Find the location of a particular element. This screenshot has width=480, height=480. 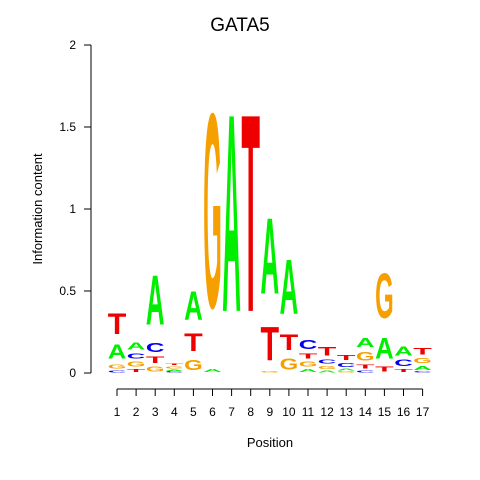

chart-title: GATA5 is located at coordinates (239, 25).